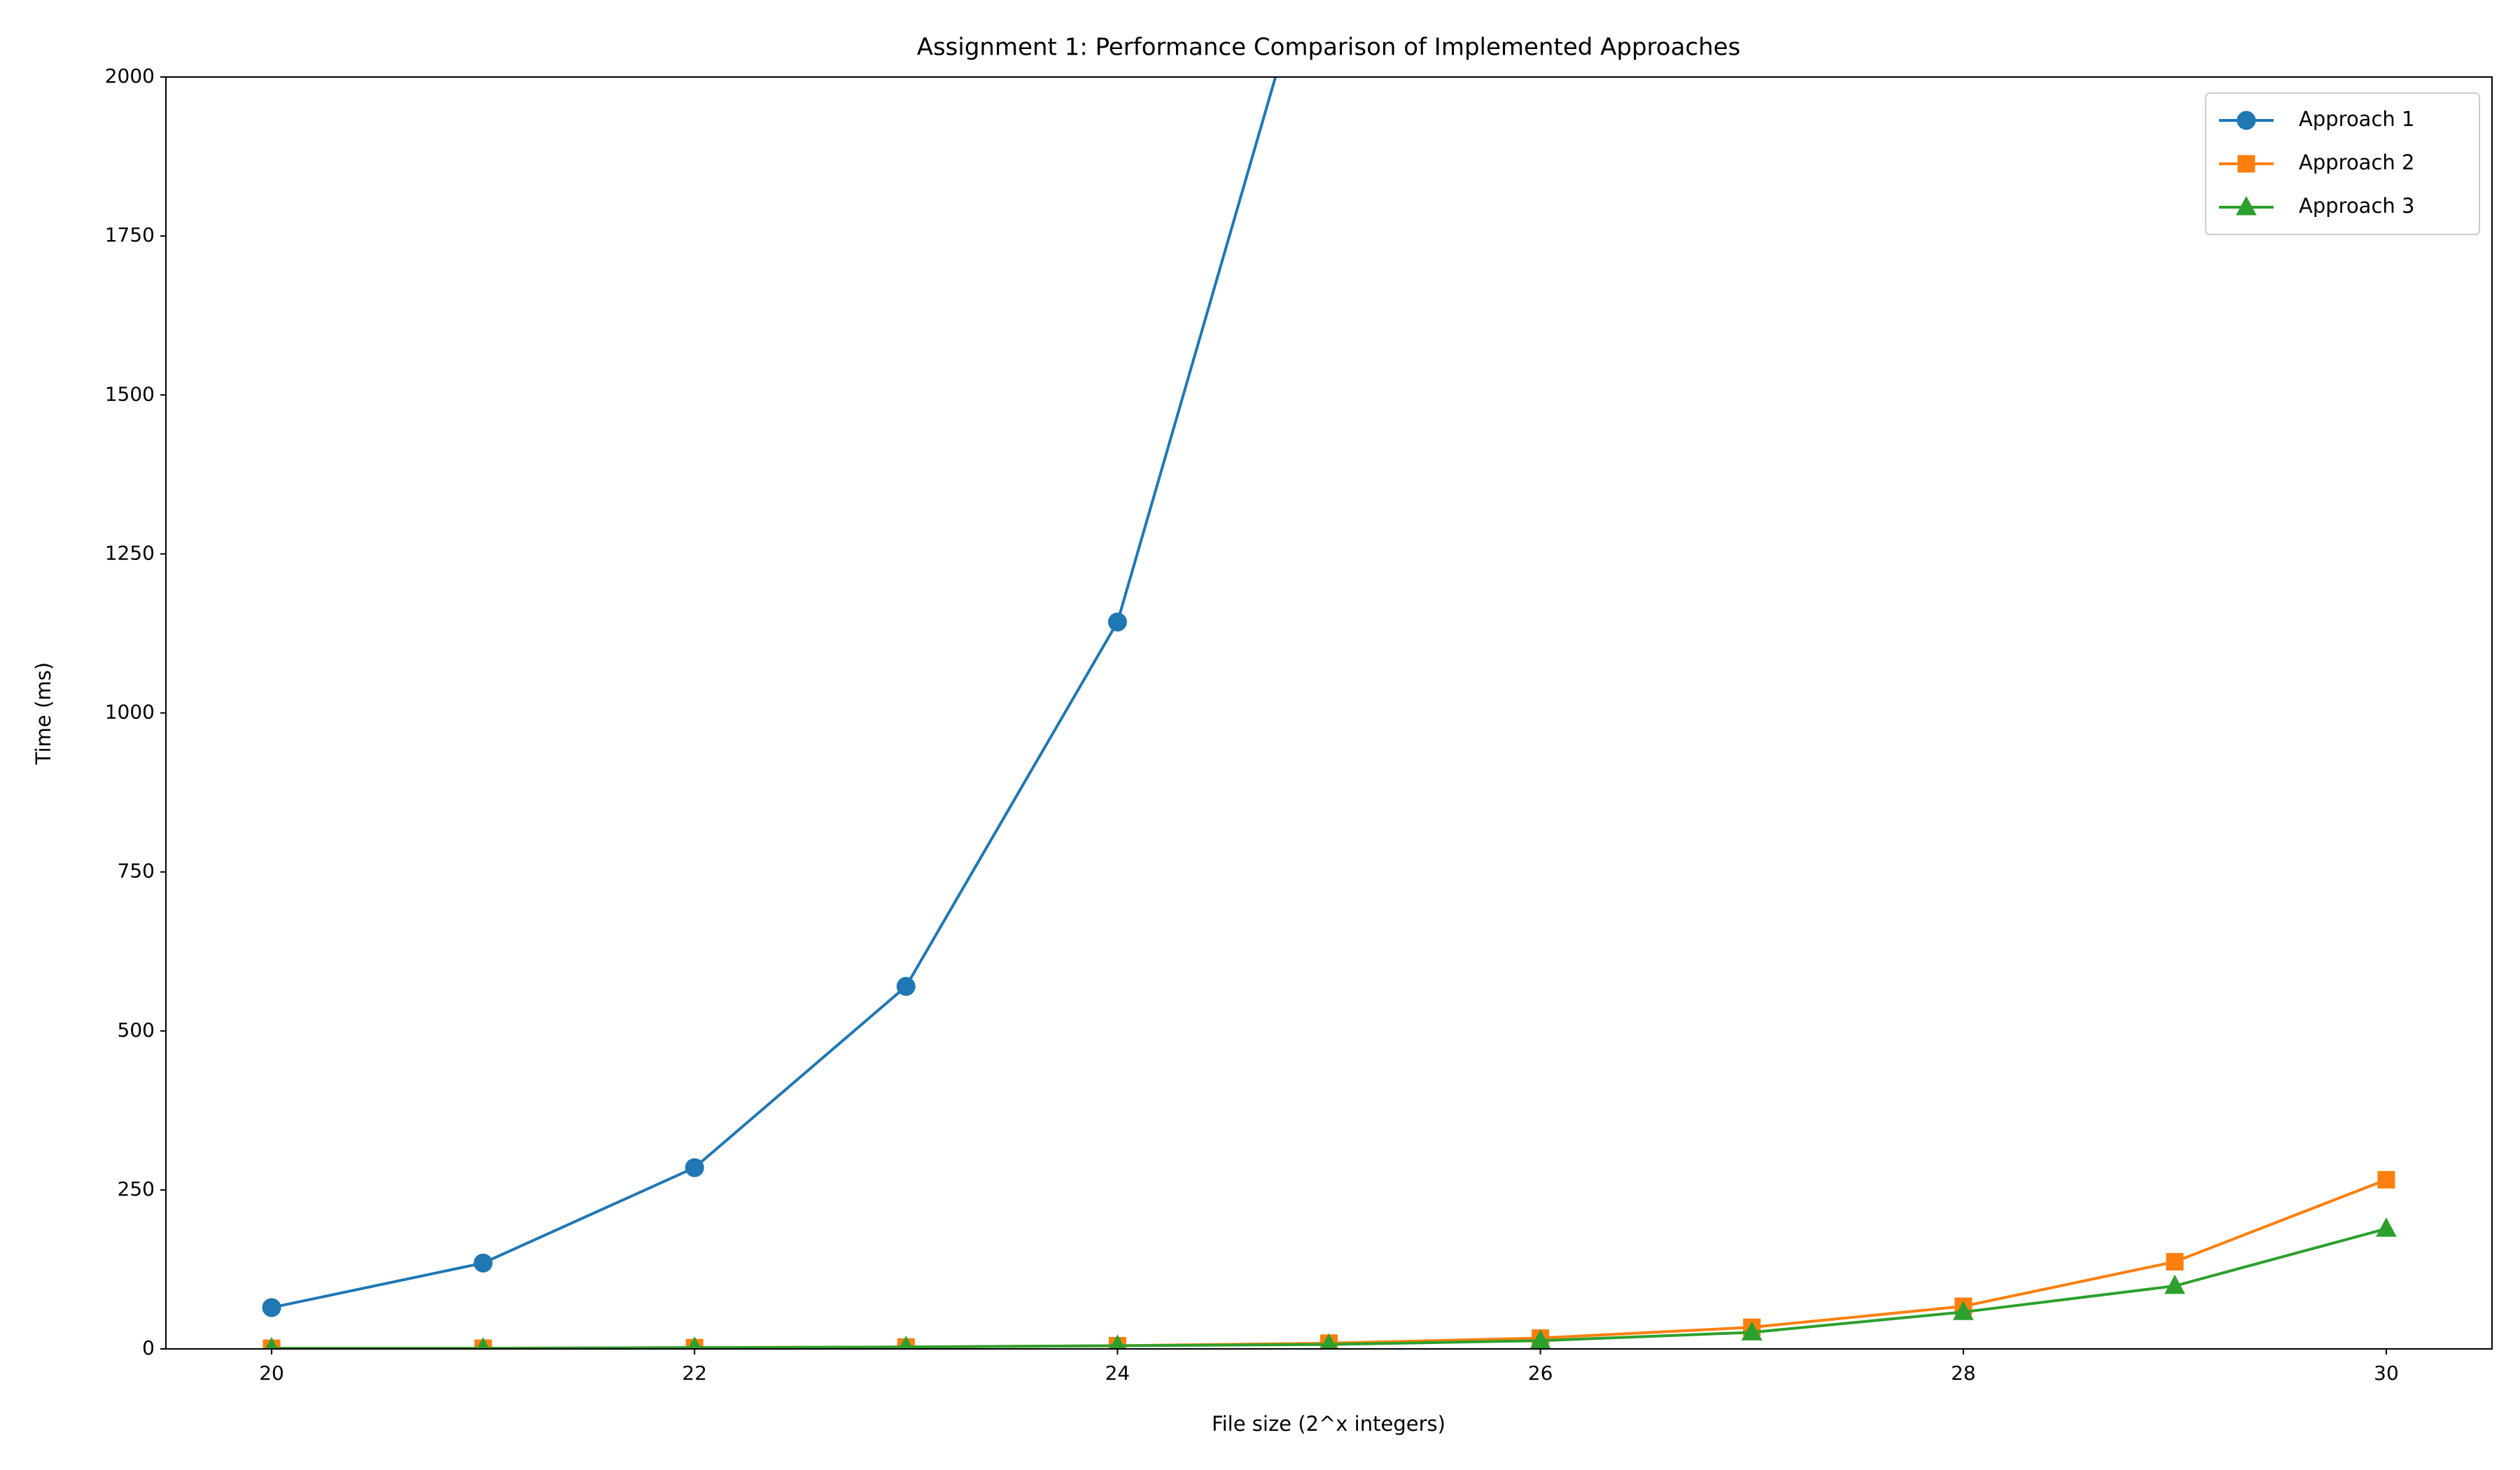  Describe the element at coordinates (136, 1188) in the screenshot. I see `y-tick-label: 250` at that location.